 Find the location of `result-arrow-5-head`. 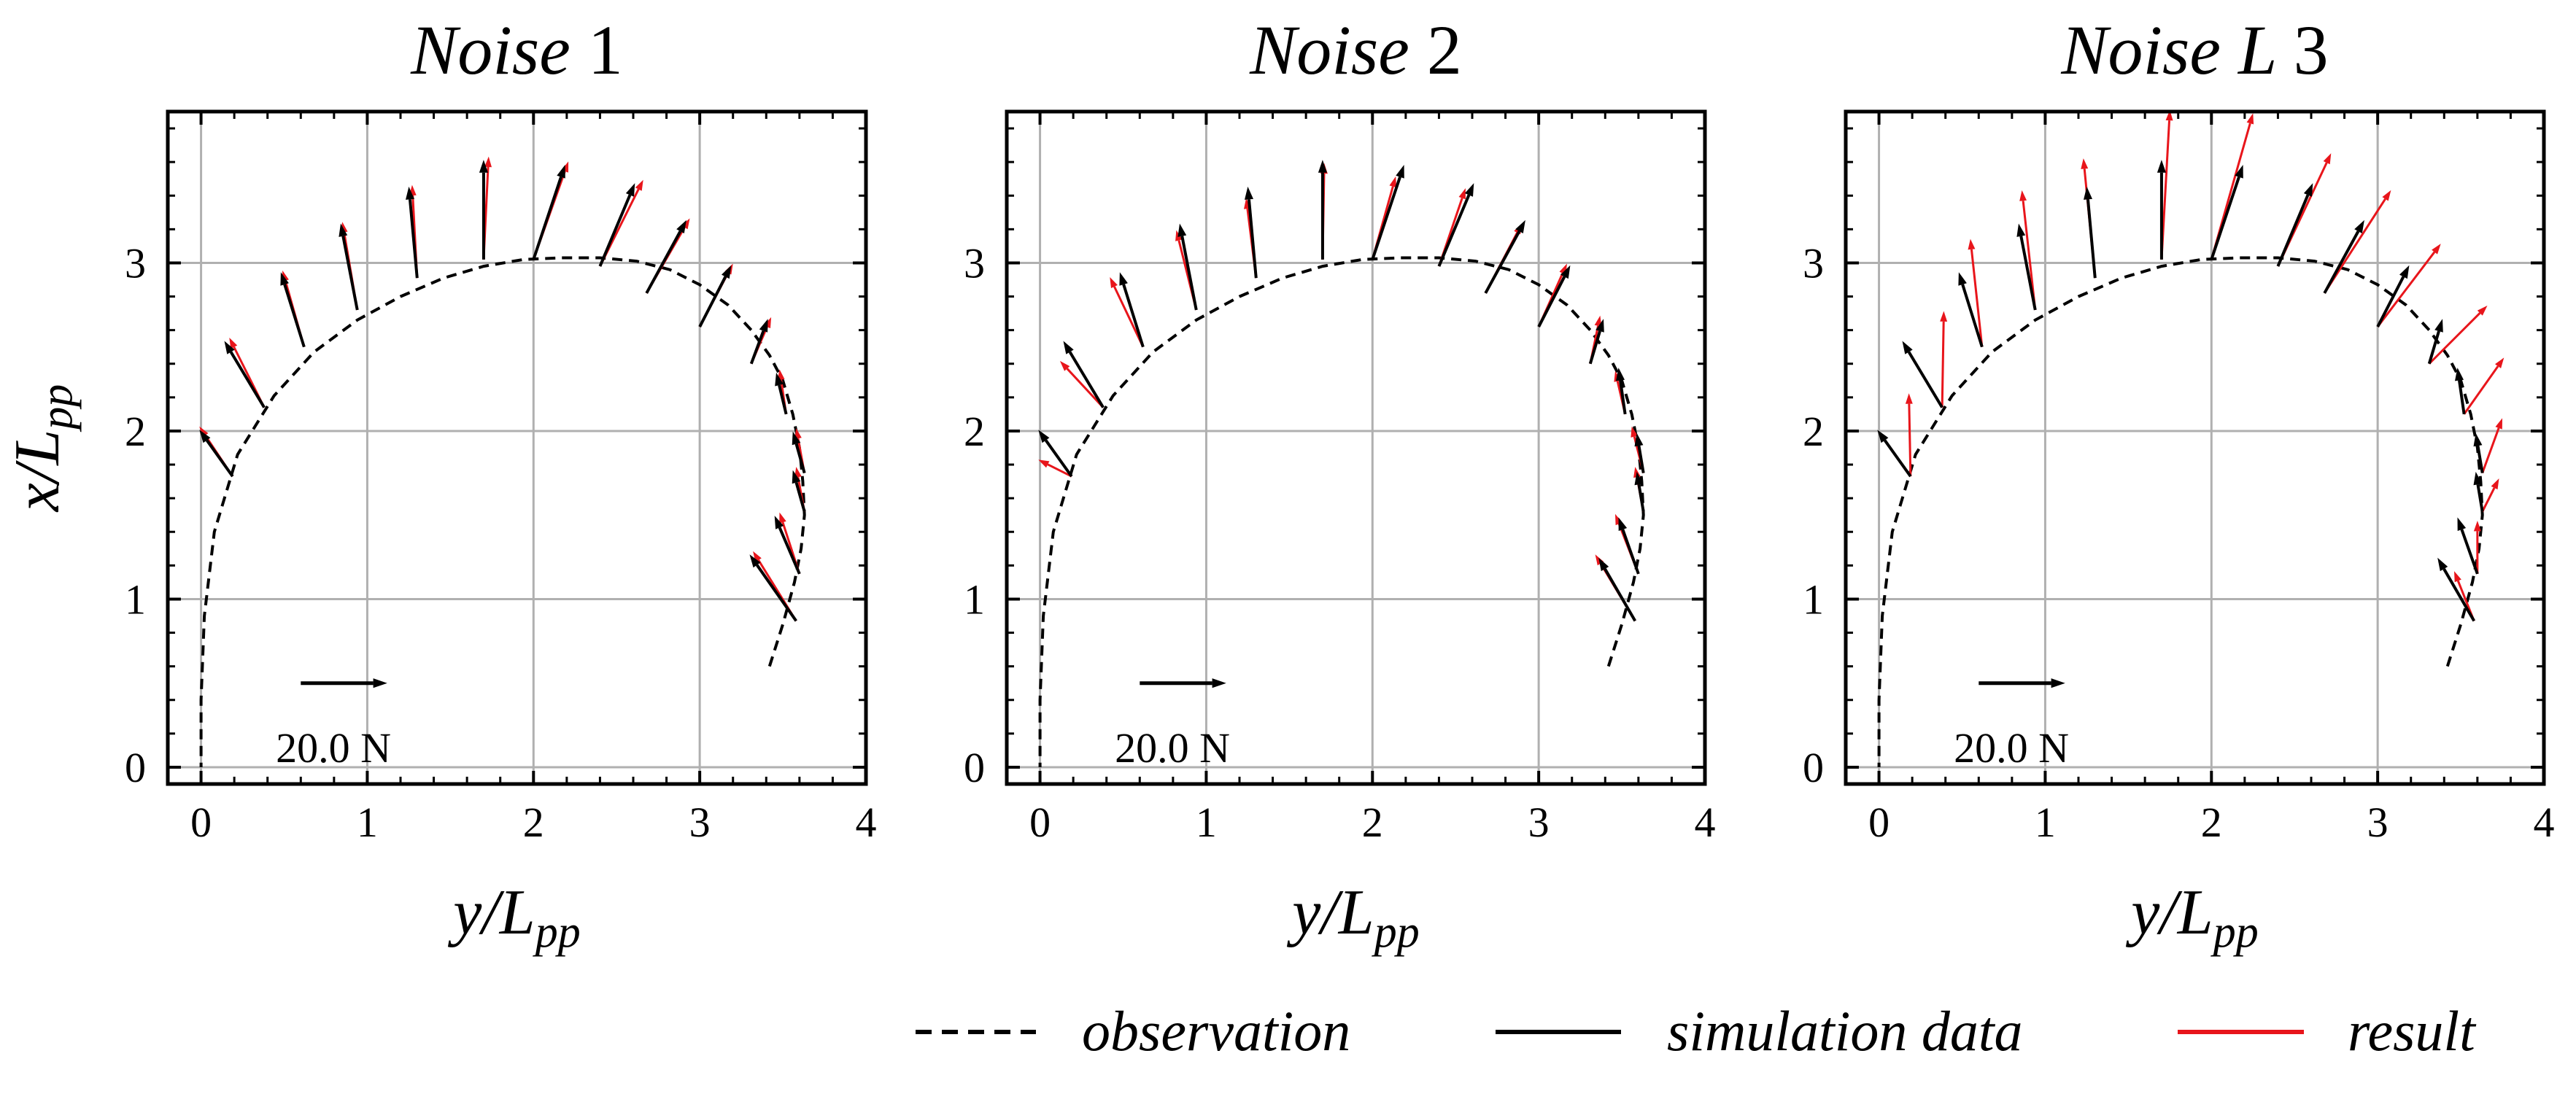

result-arrow-5-head is located at coordinates (1598, 321).